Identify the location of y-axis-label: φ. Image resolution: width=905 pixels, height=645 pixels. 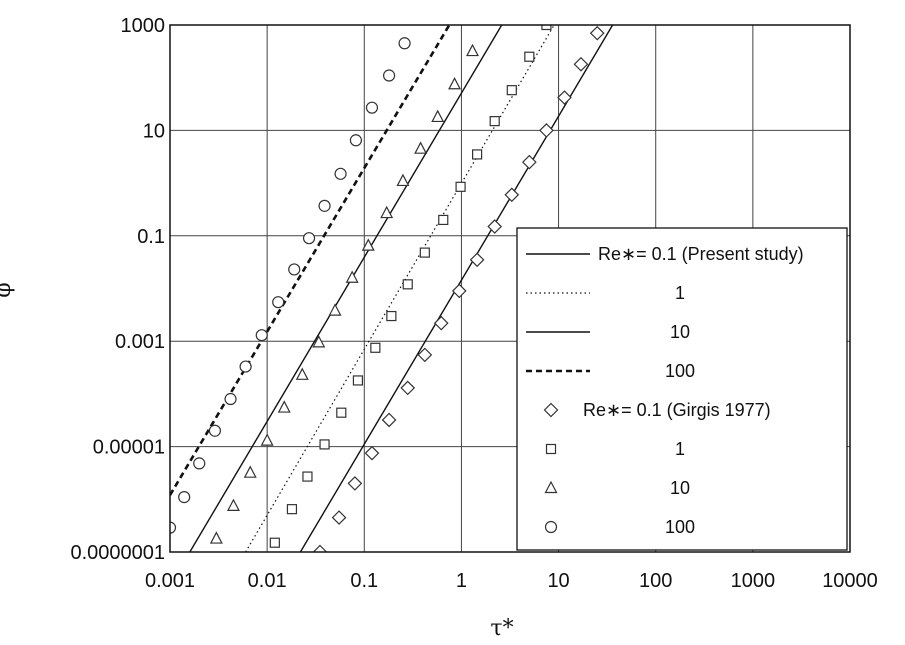
(8, 289).